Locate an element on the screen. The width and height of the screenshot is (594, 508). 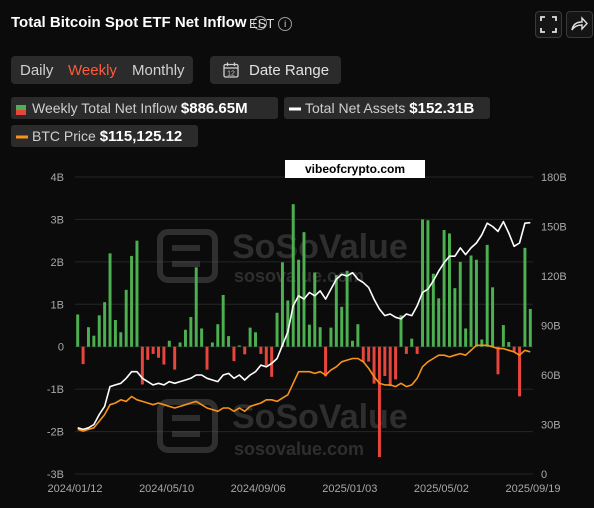
y-right-tick-label: 90B is located at coordinates (551, 327).